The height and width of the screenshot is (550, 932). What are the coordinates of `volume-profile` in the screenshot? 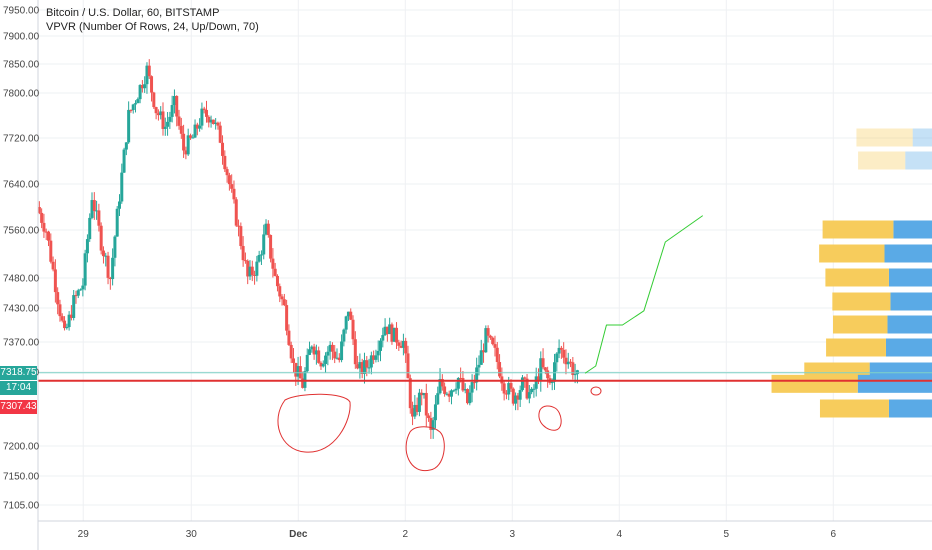 It's located at (851, 273).